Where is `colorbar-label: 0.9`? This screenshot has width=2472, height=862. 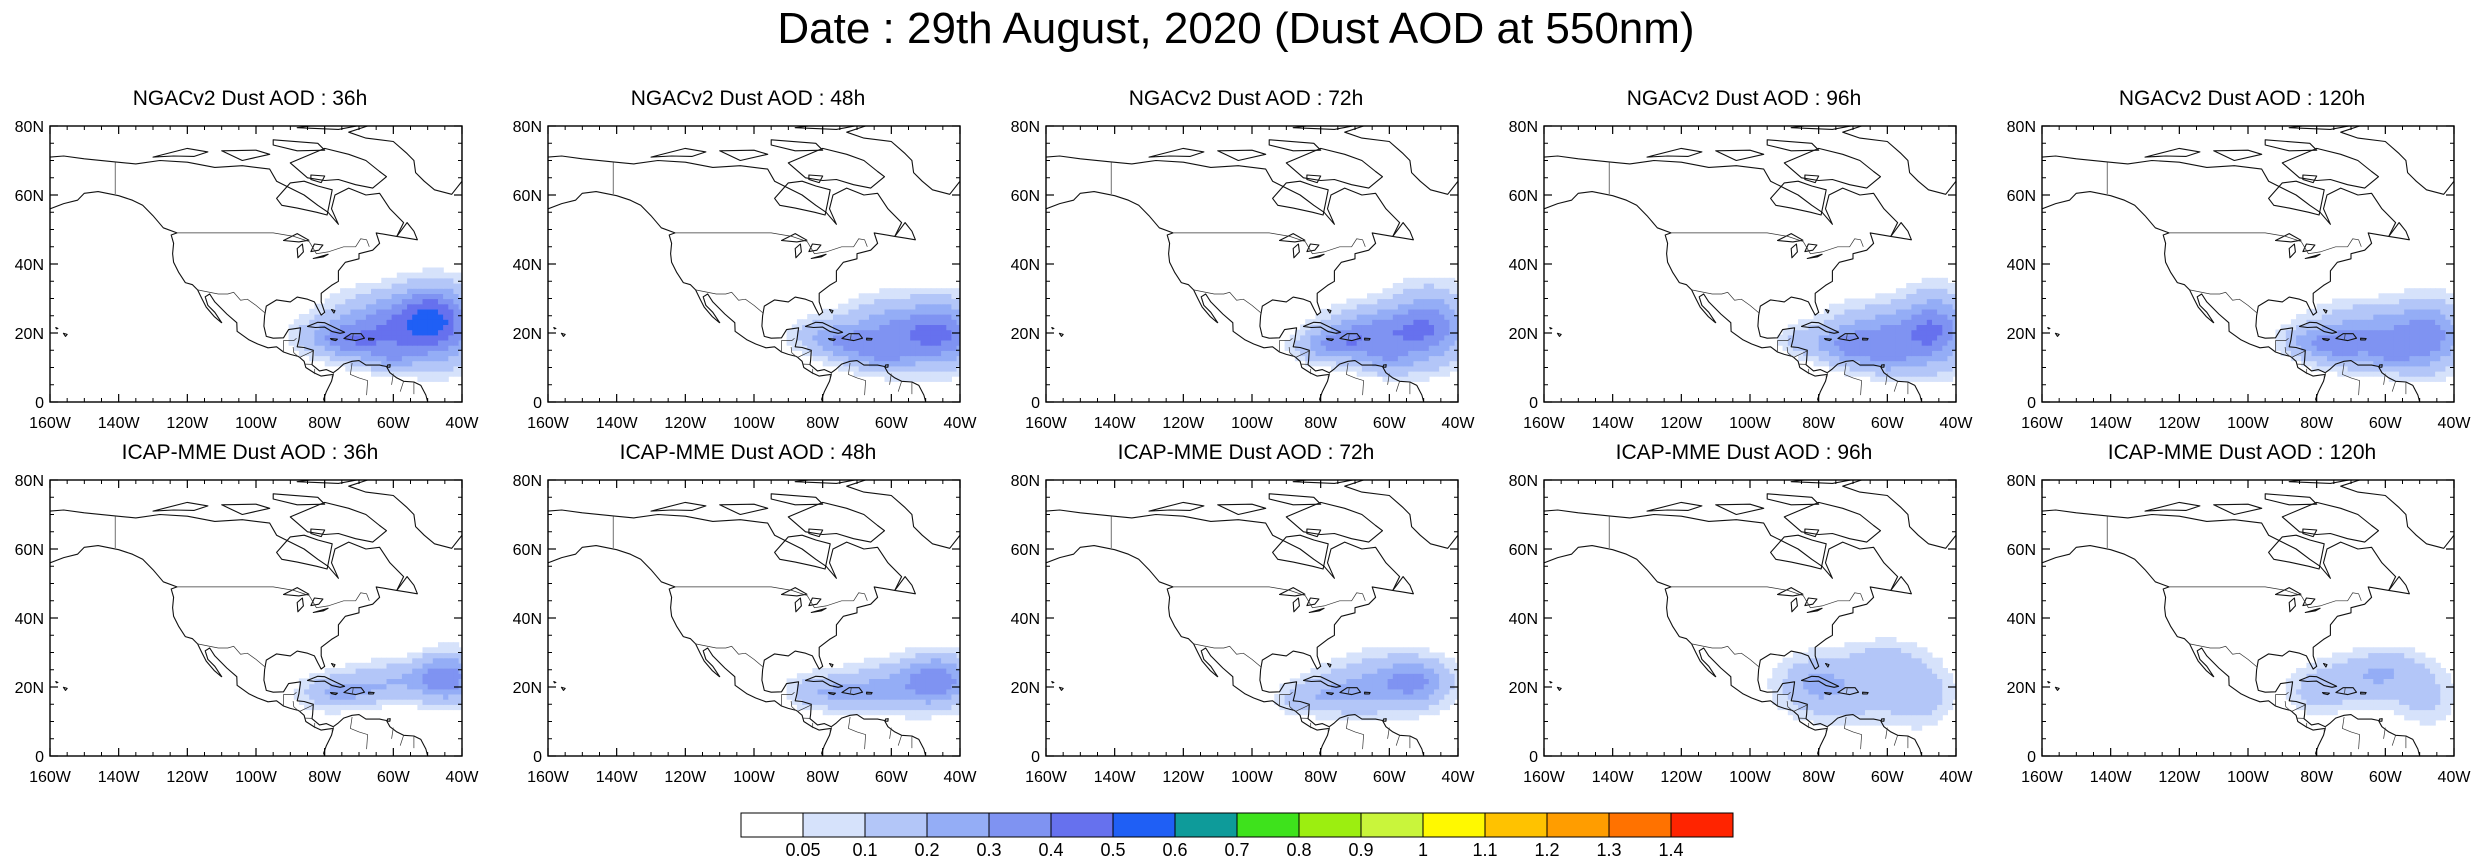
colorbar-label: 0.9 is located at coordinates (1360, 848).